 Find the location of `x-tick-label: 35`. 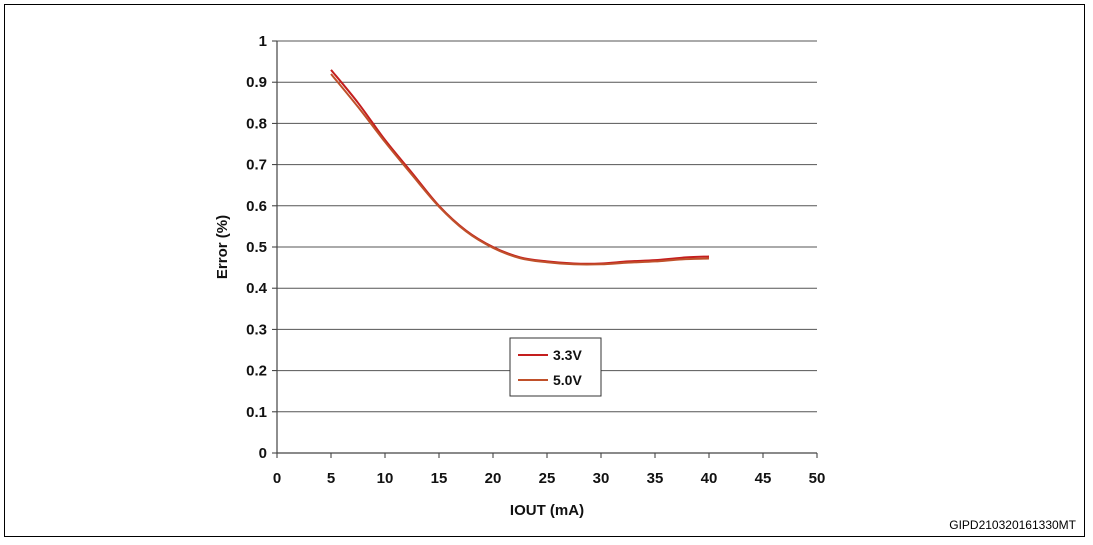

x-tick-label: 35 is located at coordinates (655, 478).